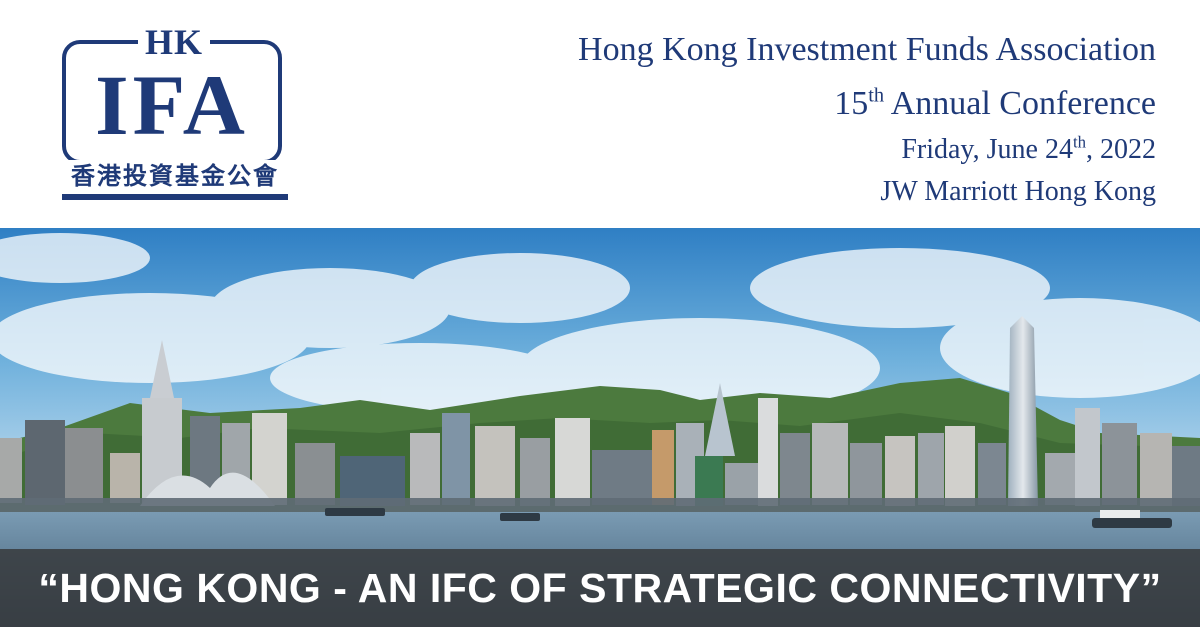 This screenshot has height=627, width=1200. I want to click on hkifa-logo: HK IFA 香港投資基金公會, so click(175, 113).